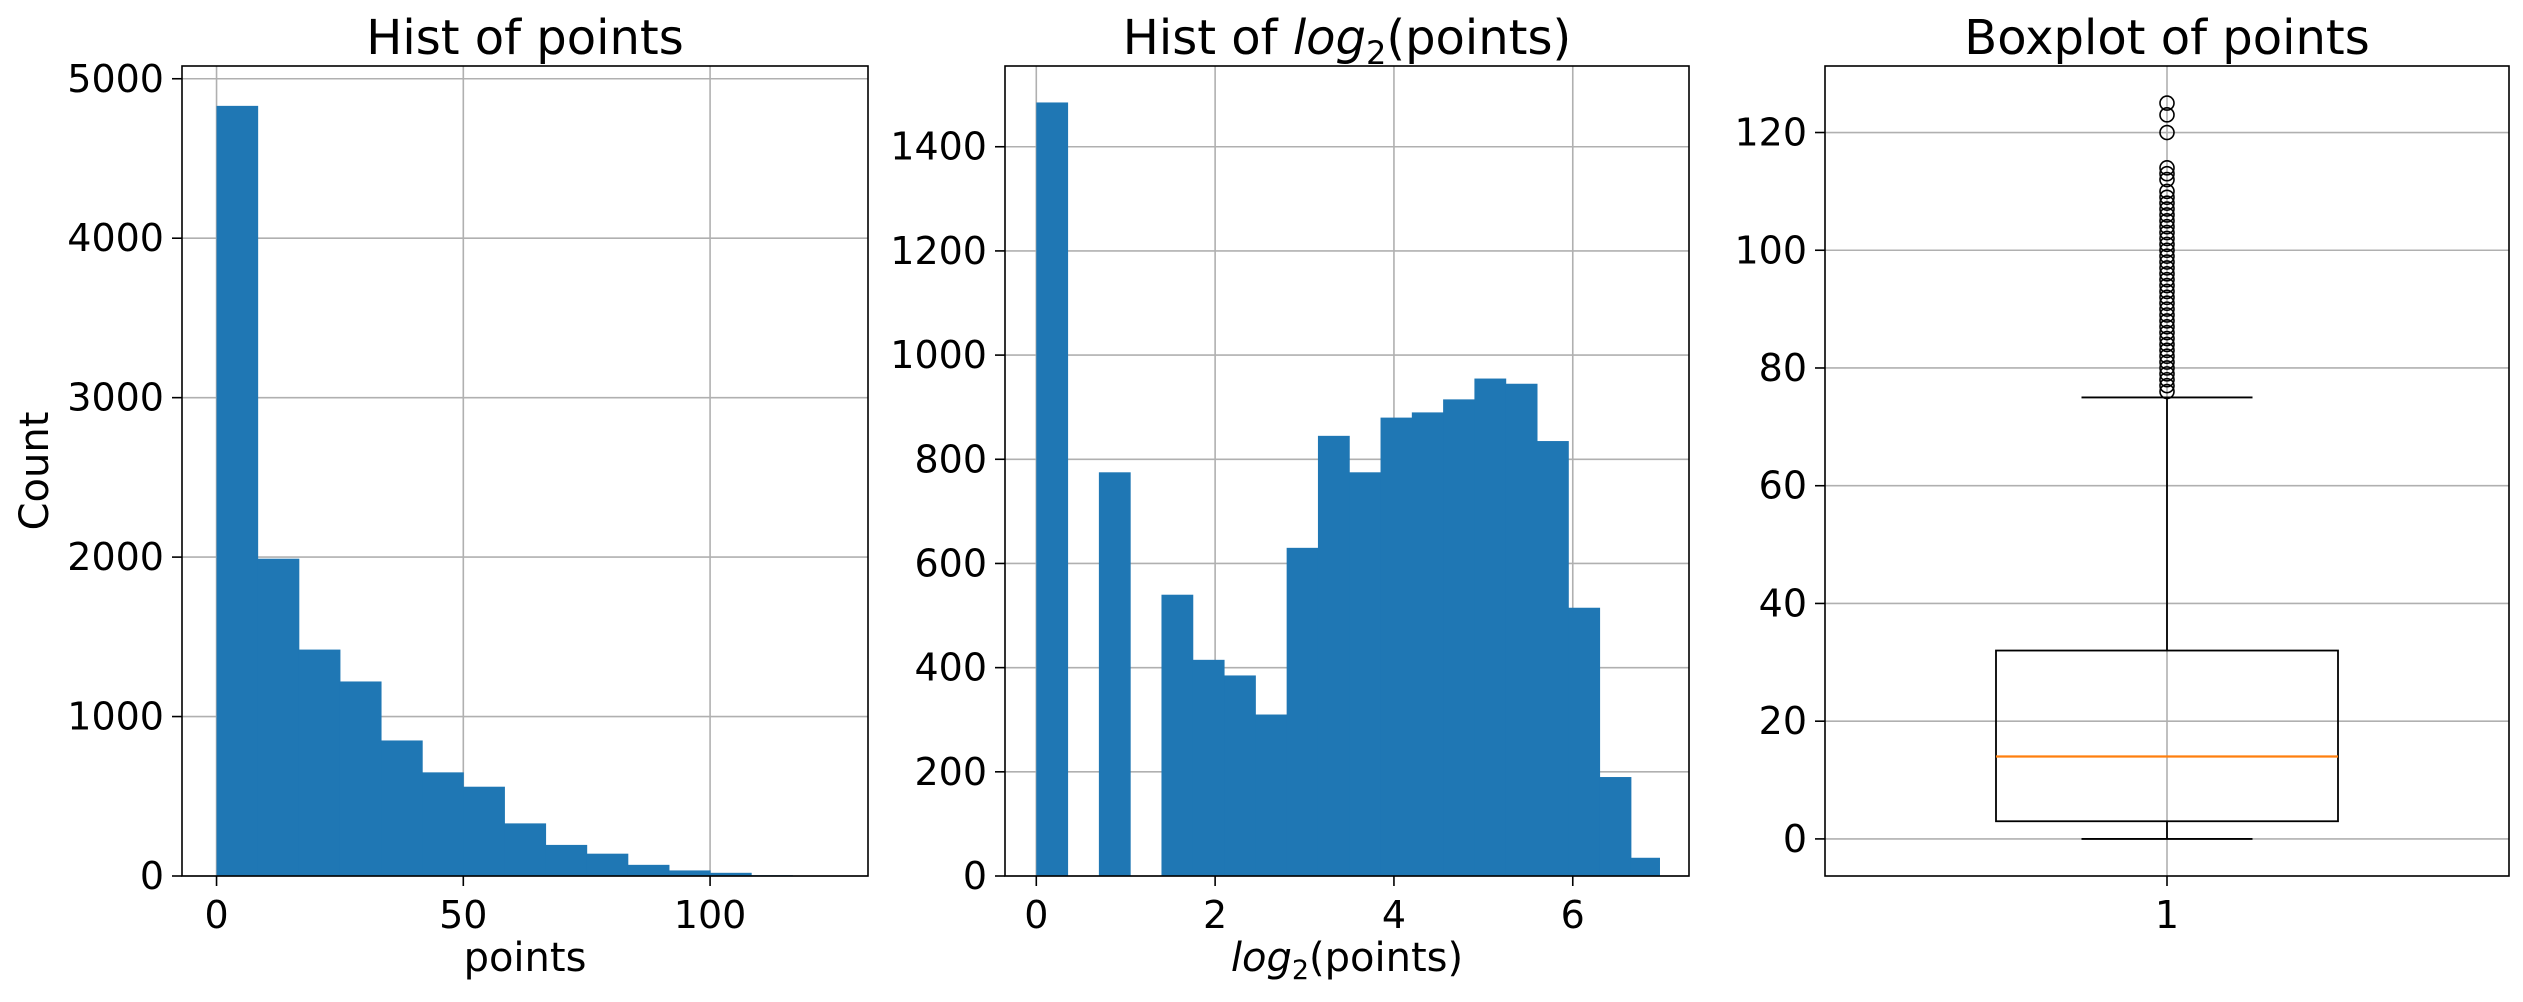 This screenshot has height=1002, width=2523. Describe the element at coordinates (1394, 915) in the screenshot. I see `x-tick-label: 4` at that location.